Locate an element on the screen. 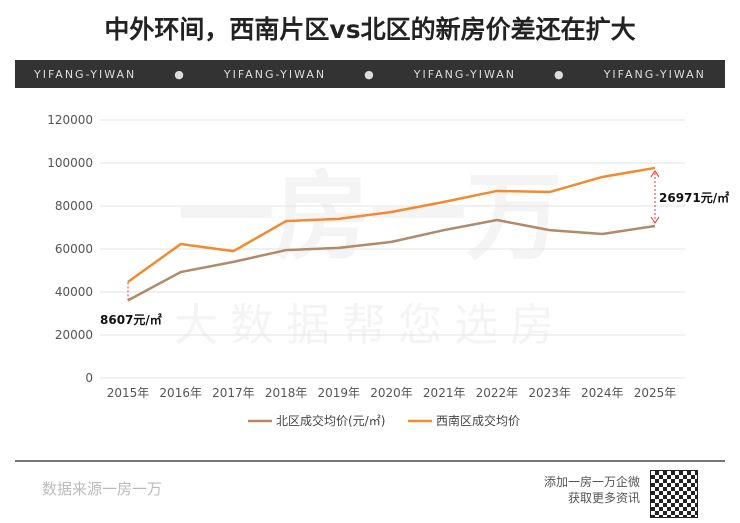  data-source: 数据来源一房一万 is located at coordinates (102, 489).